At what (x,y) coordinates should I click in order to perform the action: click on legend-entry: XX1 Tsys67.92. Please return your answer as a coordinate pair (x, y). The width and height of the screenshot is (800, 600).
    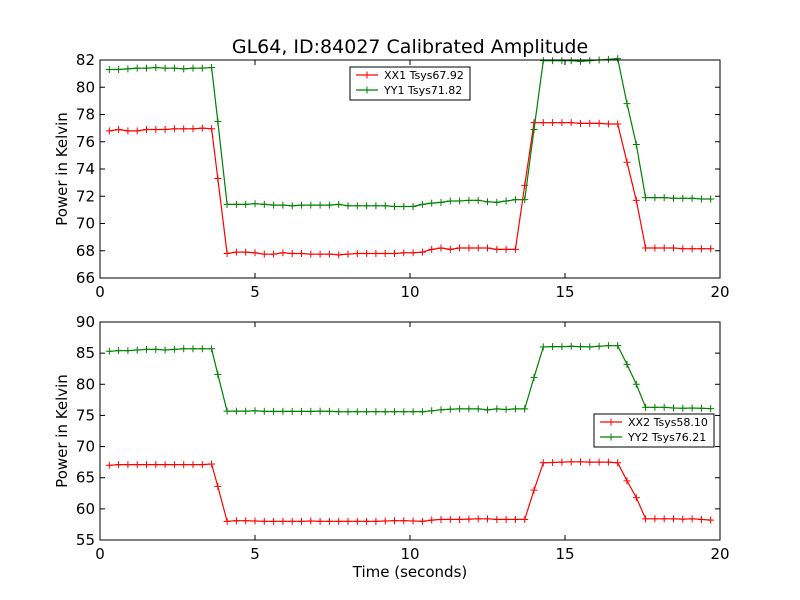
    Looking at the image, I should click on (424, 75).